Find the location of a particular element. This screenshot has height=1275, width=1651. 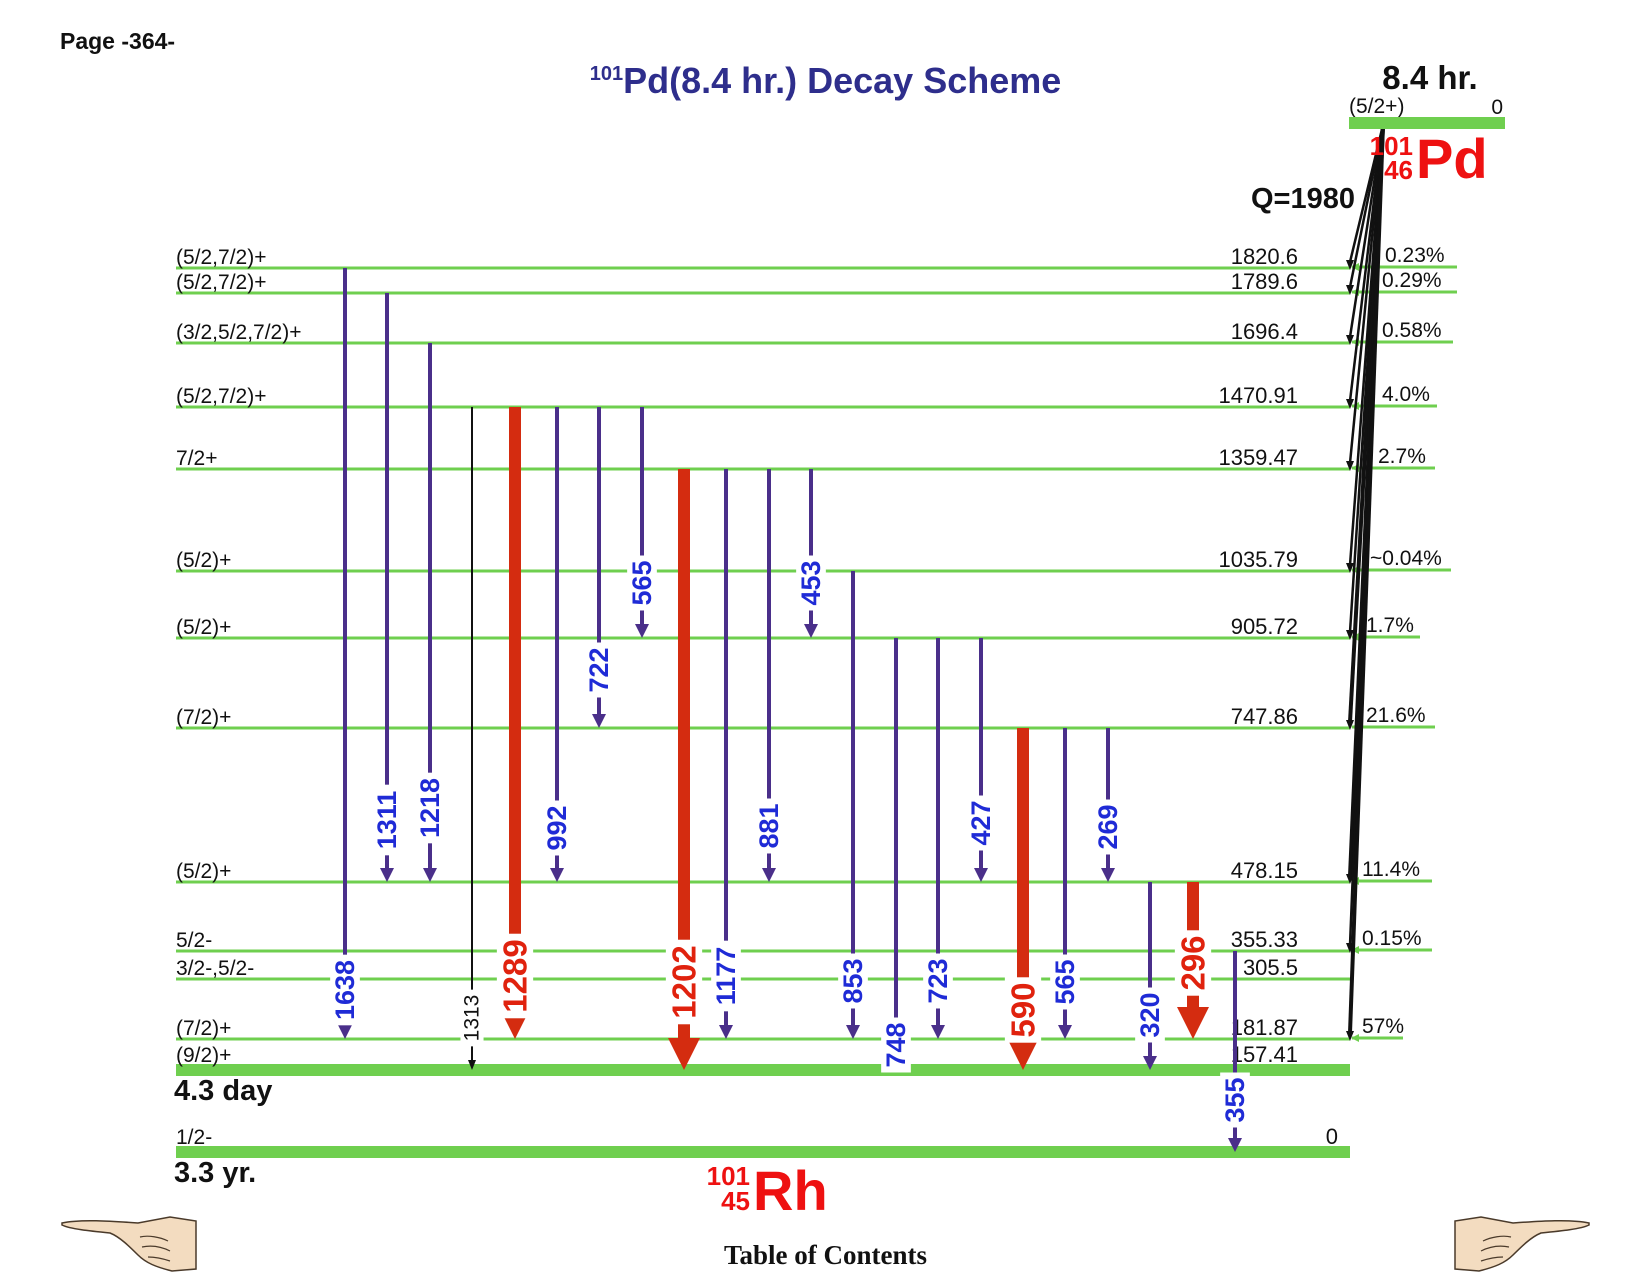

page-label: Page -364- is located at coordinates (118, 41).